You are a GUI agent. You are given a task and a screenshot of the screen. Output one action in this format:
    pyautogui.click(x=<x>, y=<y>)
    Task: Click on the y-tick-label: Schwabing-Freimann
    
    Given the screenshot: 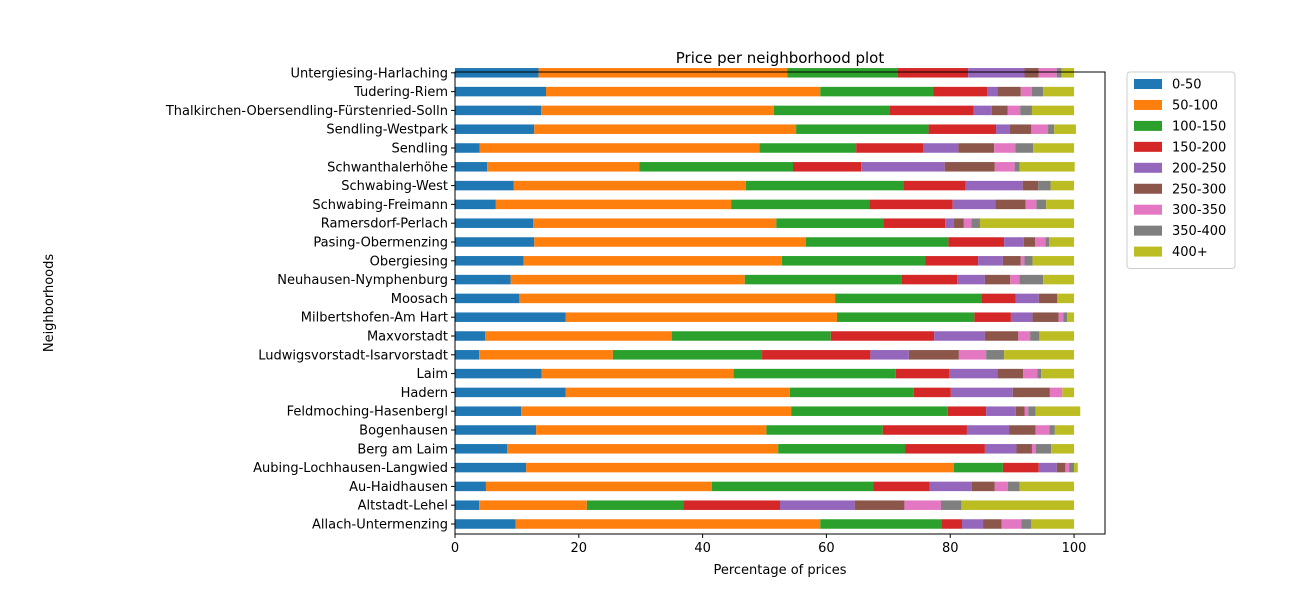 What is the action you would take?
    pyautogui.click(x=380, y=205)
    